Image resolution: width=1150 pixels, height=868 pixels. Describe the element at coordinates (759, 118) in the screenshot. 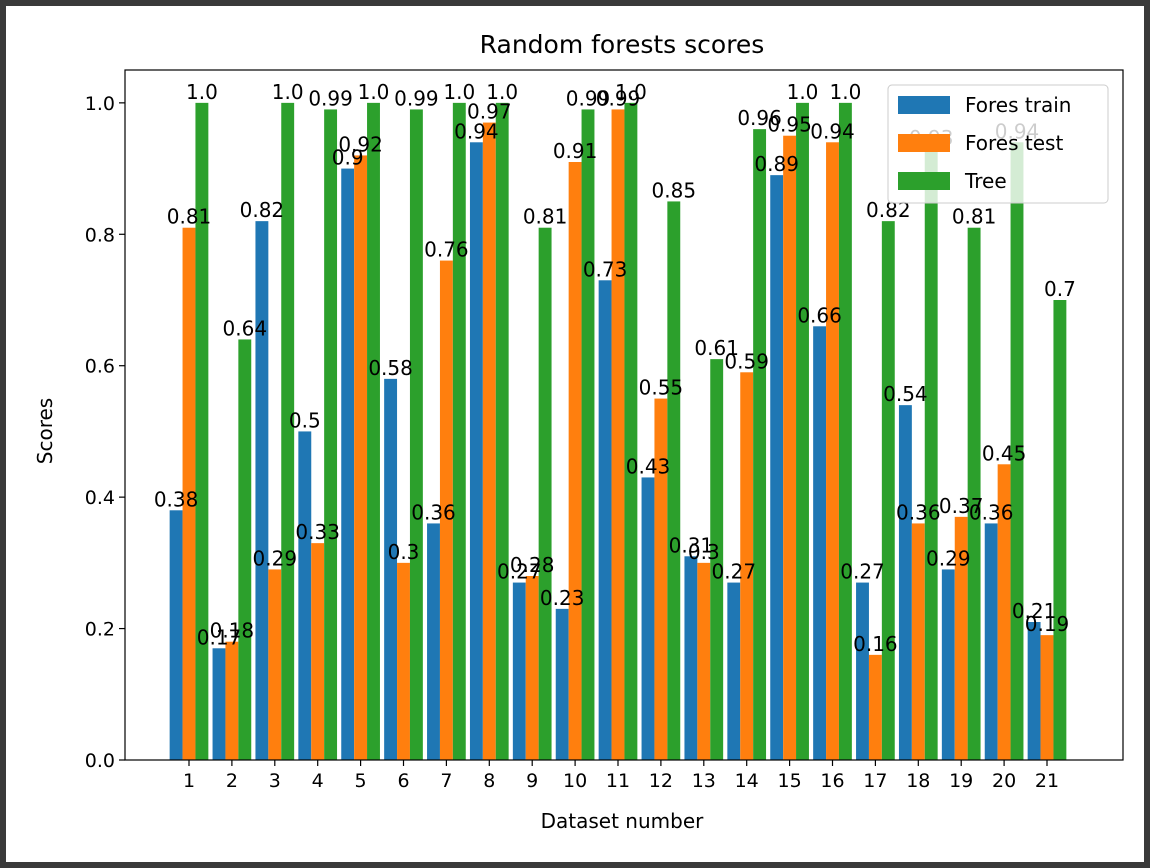

I see `data-label: 0.96` at that location.